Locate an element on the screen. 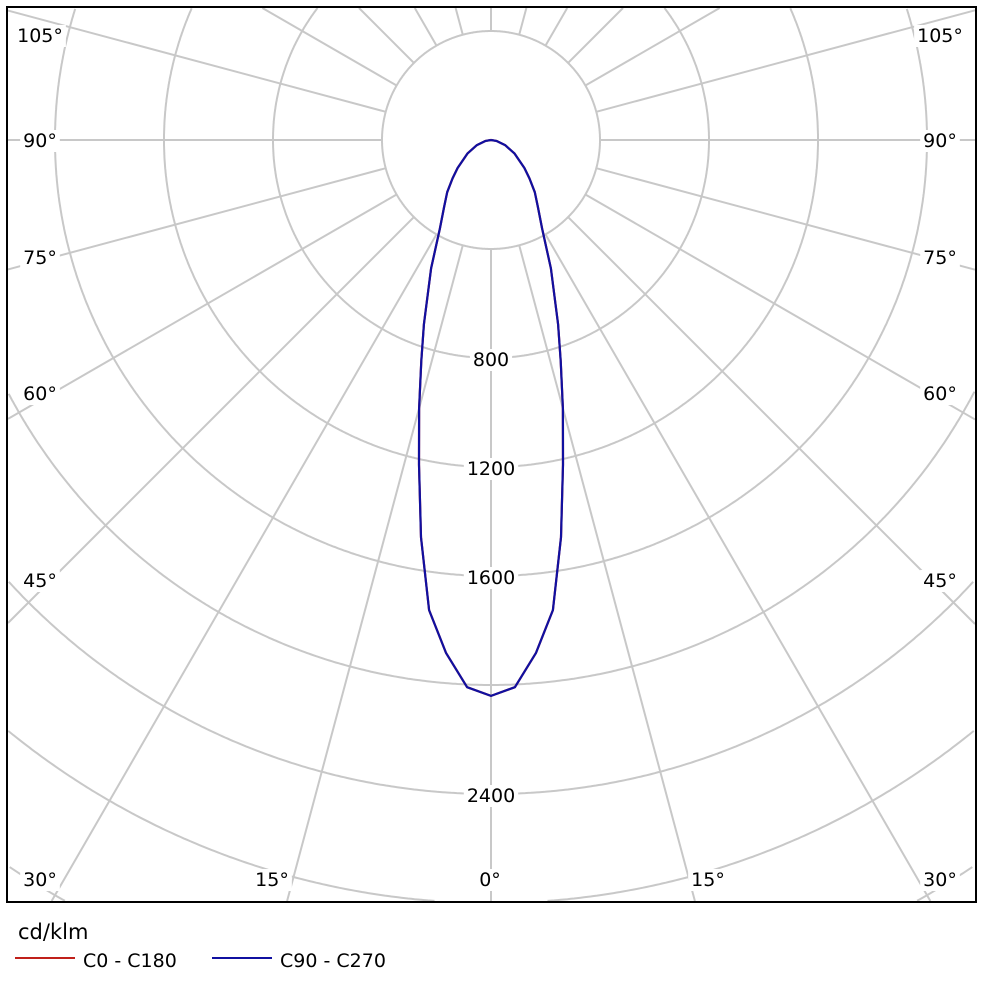 The height and width of the screenshot is (982, 982). series-curve is located at coordinates (491, 418).